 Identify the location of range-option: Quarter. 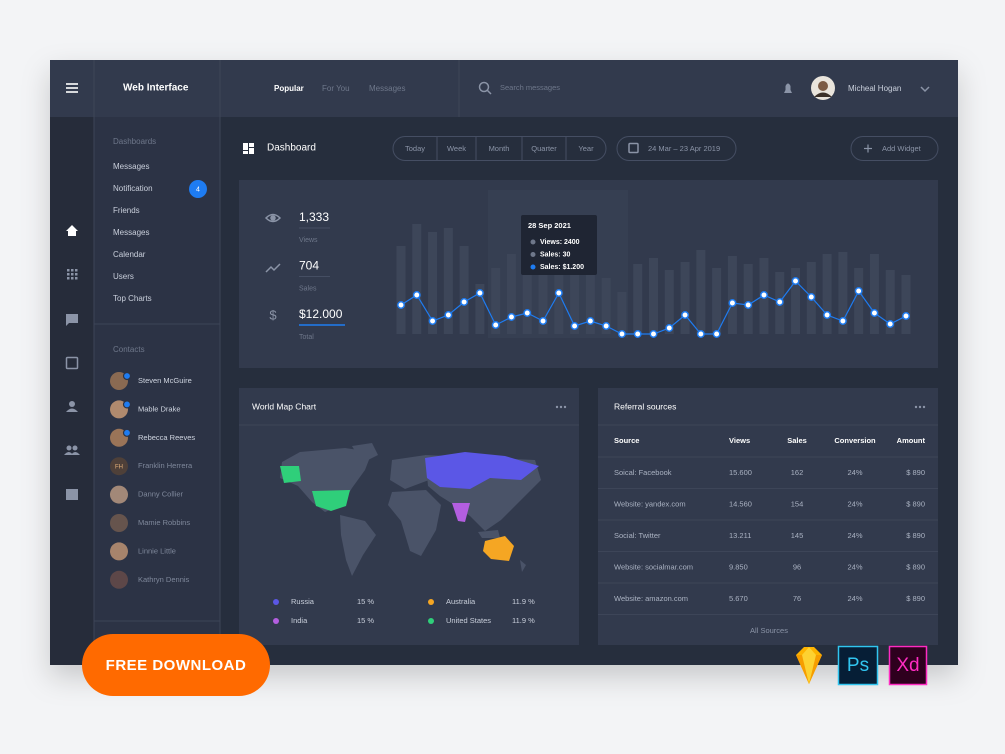
(544, 148).